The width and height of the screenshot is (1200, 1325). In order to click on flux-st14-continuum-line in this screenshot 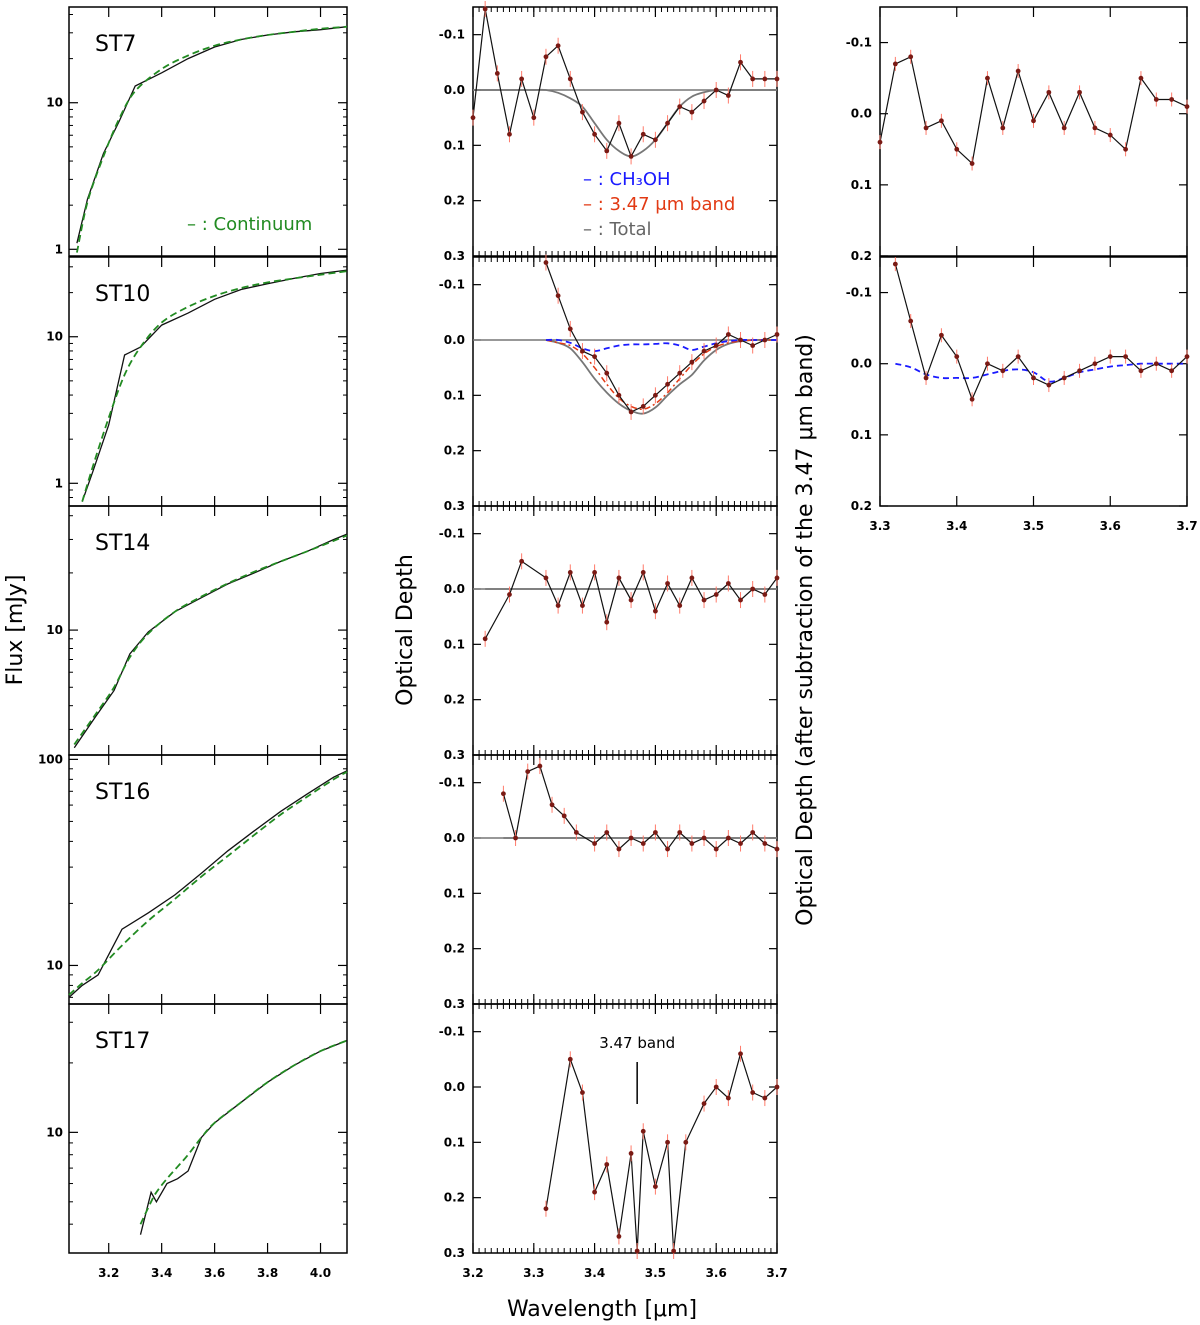, I will do `click(210, 640)`.